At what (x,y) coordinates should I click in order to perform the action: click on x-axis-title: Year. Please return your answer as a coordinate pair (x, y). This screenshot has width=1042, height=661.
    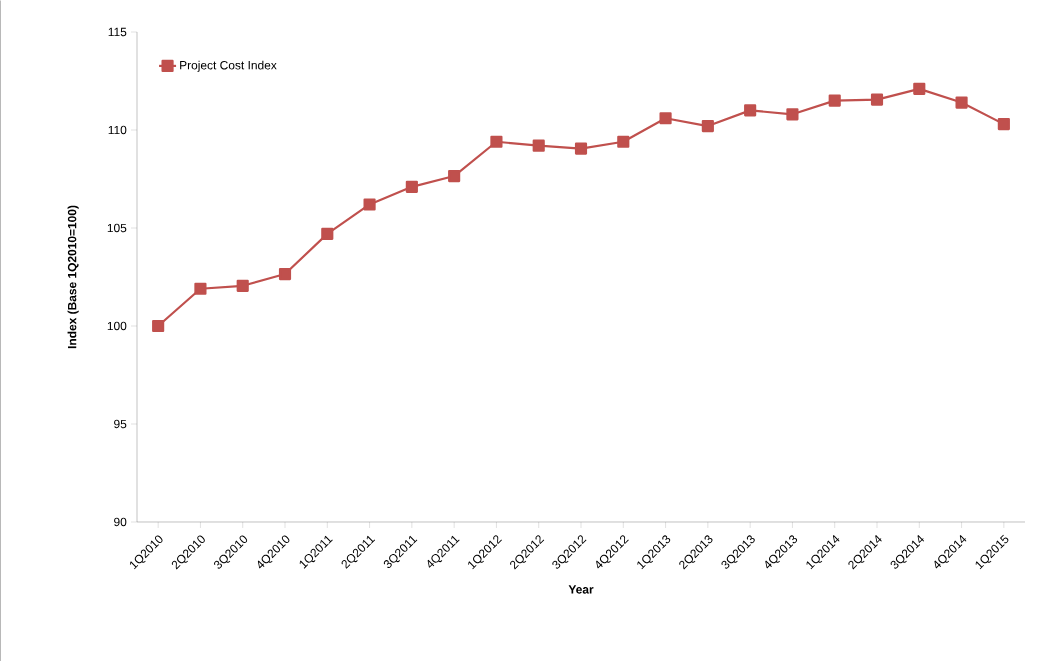
    Looking at the image, I should click on (581, 589).